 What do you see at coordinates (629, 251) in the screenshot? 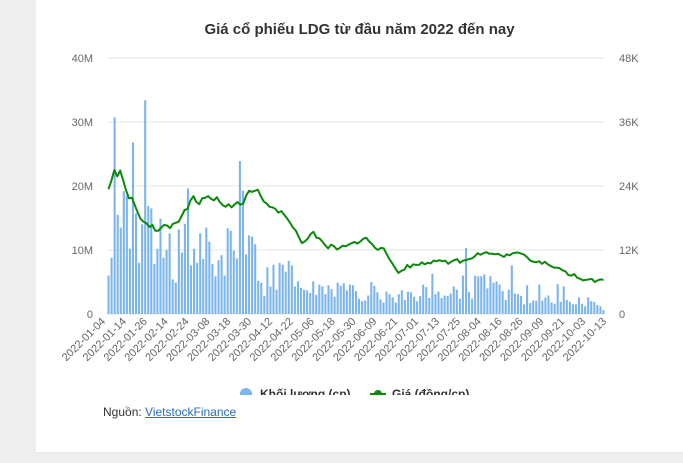
I see `right-axis-tick-label: 12K` at bounding box center [629, 251].